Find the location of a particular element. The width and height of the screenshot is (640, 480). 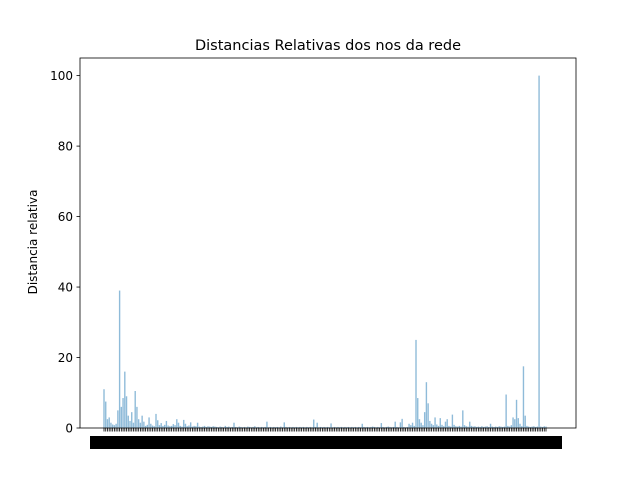

y-tick-label: 0 is located at coordinates (69, 429).